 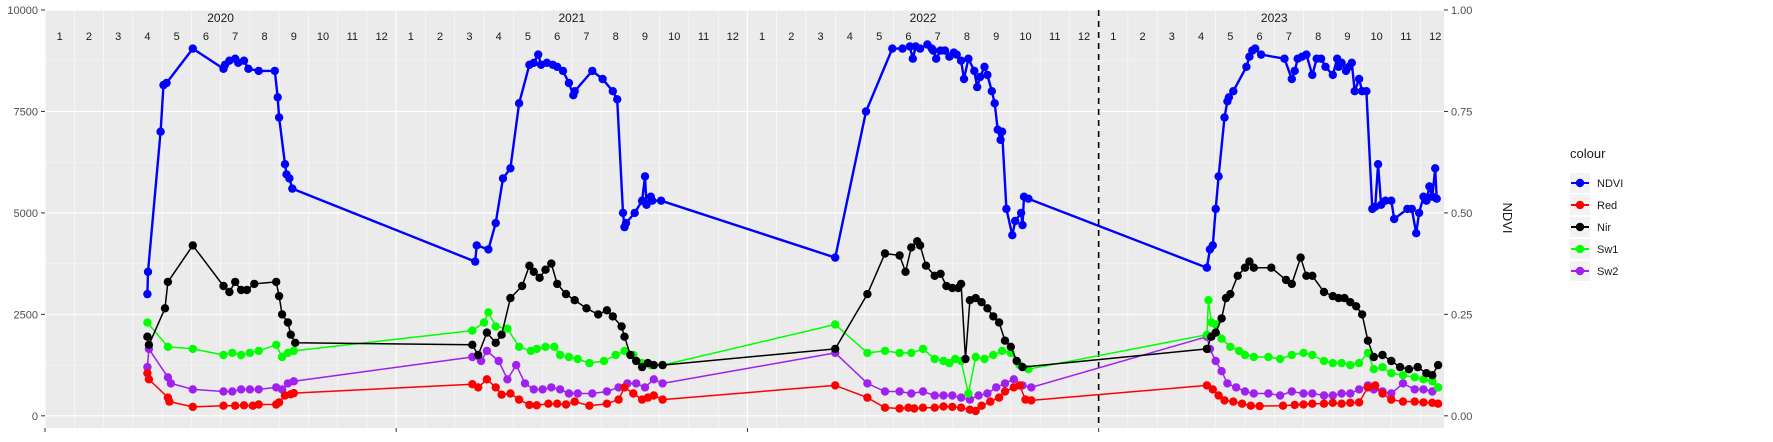 I want to click on legend: colour NDVI Red Nir Sw1 Sw2, so click(x=1596, y=213).